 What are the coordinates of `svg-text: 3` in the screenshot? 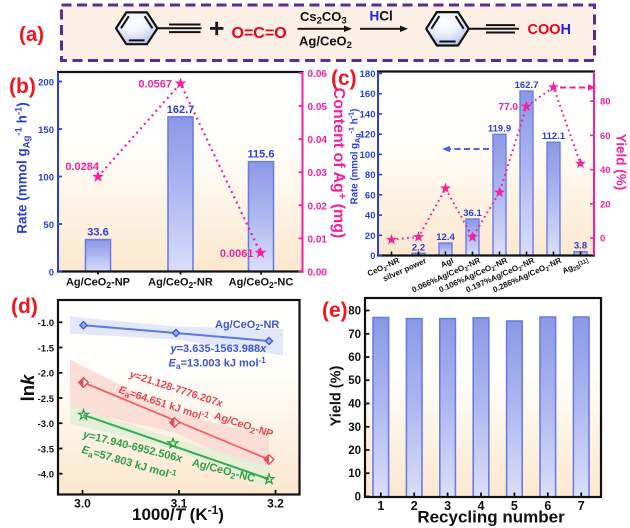 It's located at (447, 506).